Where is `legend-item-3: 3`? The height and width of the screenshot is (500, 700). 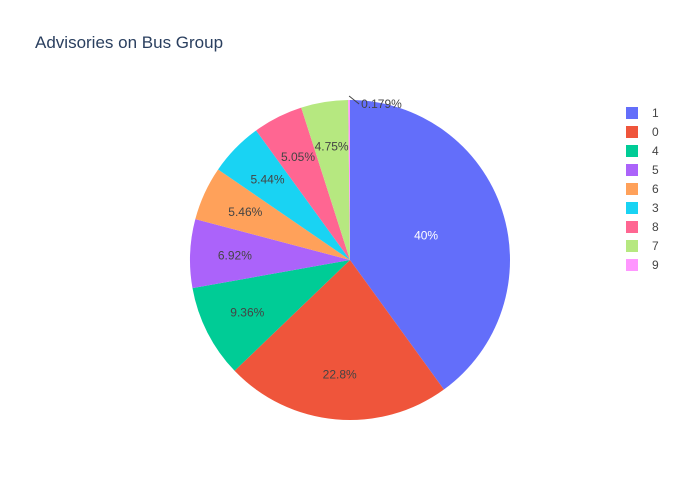
legend-item-3: 3 is located at coordinates (642, 208).